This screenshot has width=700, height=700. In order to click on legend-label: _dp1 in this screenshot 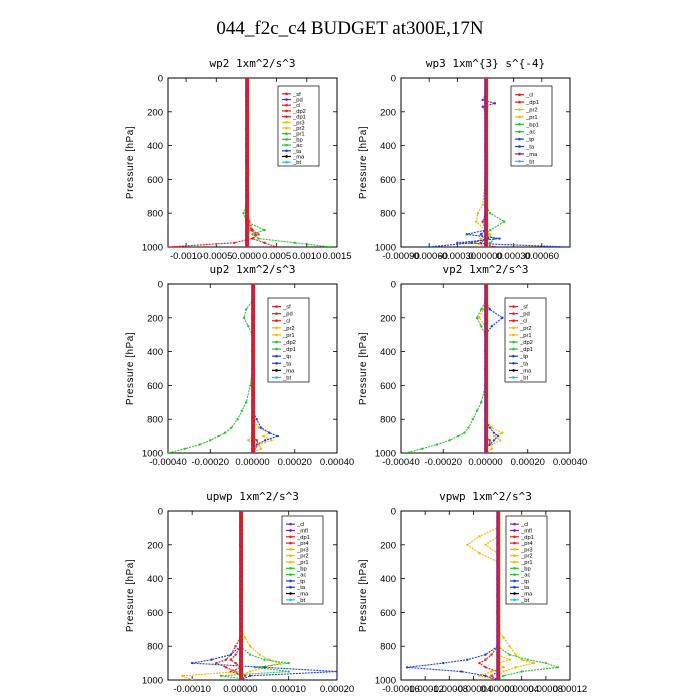, I will do `click(299, 118)`.